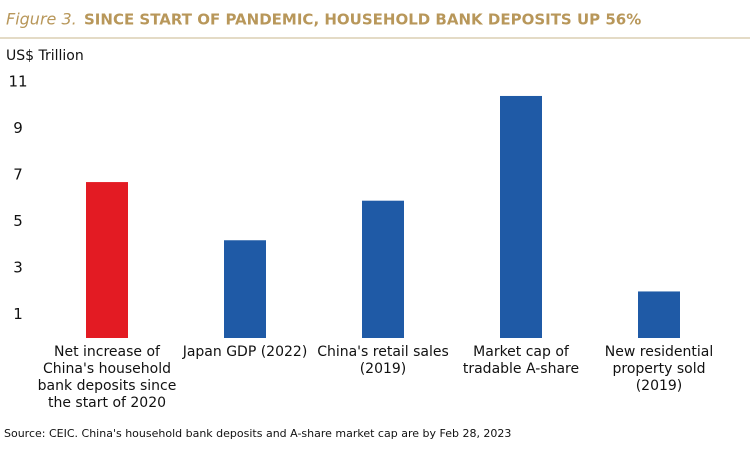  What do you see at coordinates (18, 128) in the screenshot?
I see `y-tick-label: 9` at bounding box center [18, 128].